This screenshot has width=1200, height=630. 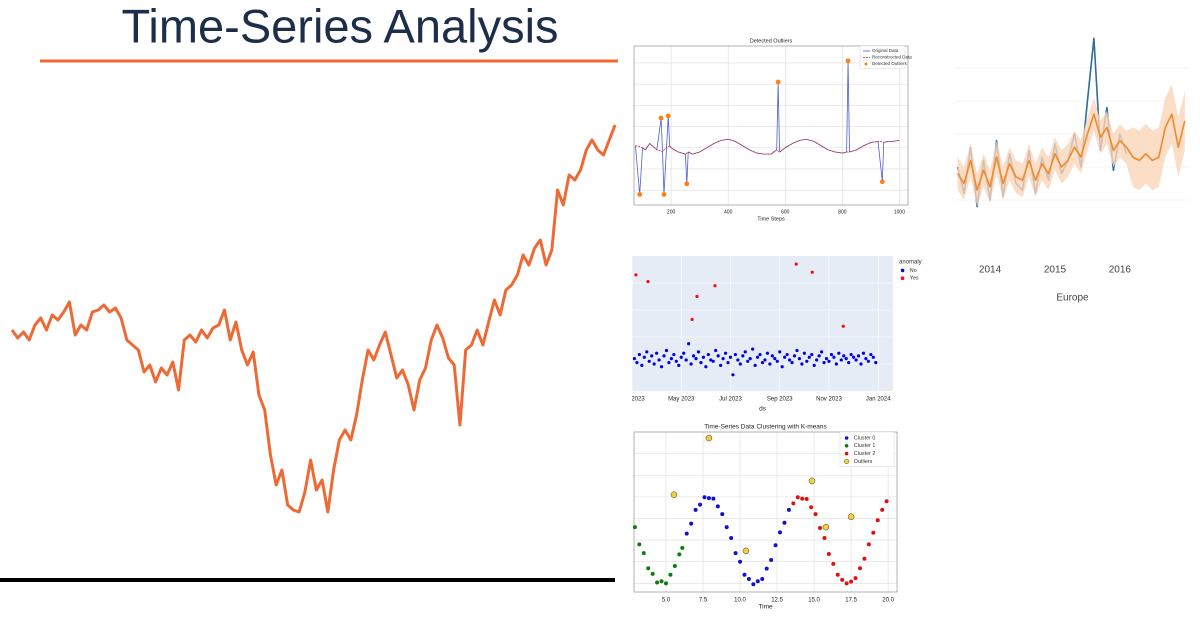 I want to click on x-tick-label: 10.0, so click(x=740, y=601).